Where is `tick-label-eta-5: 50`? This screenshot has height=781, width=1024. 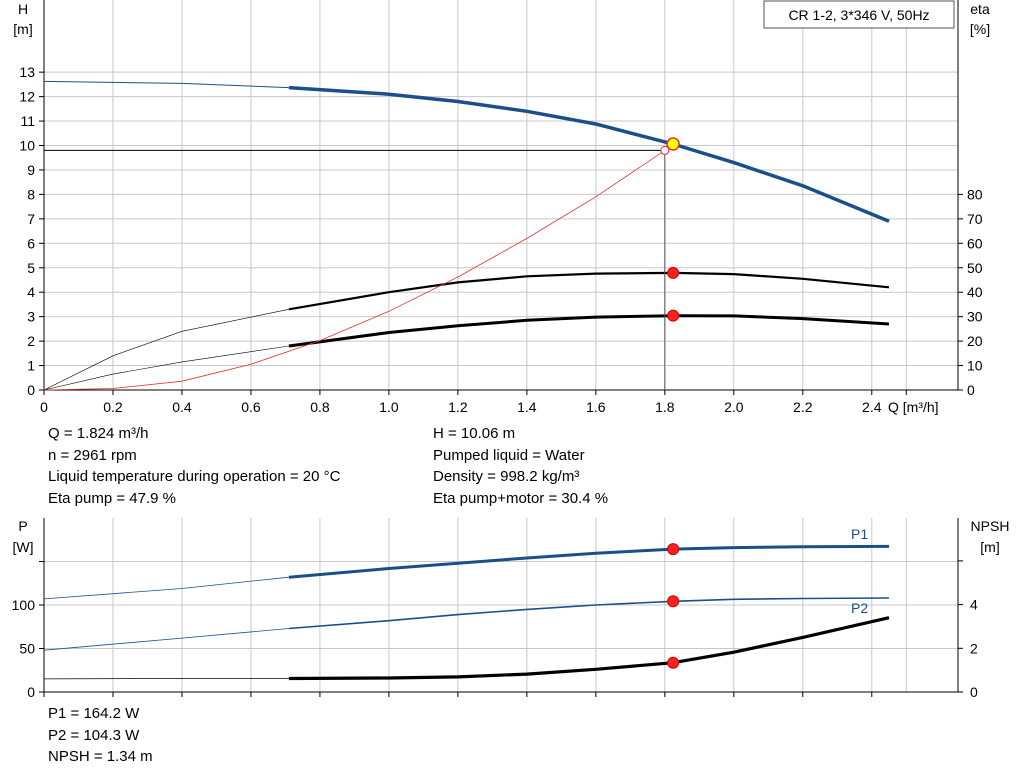 tick-label-eta-5: 50 is located at coordinates (975, 268).